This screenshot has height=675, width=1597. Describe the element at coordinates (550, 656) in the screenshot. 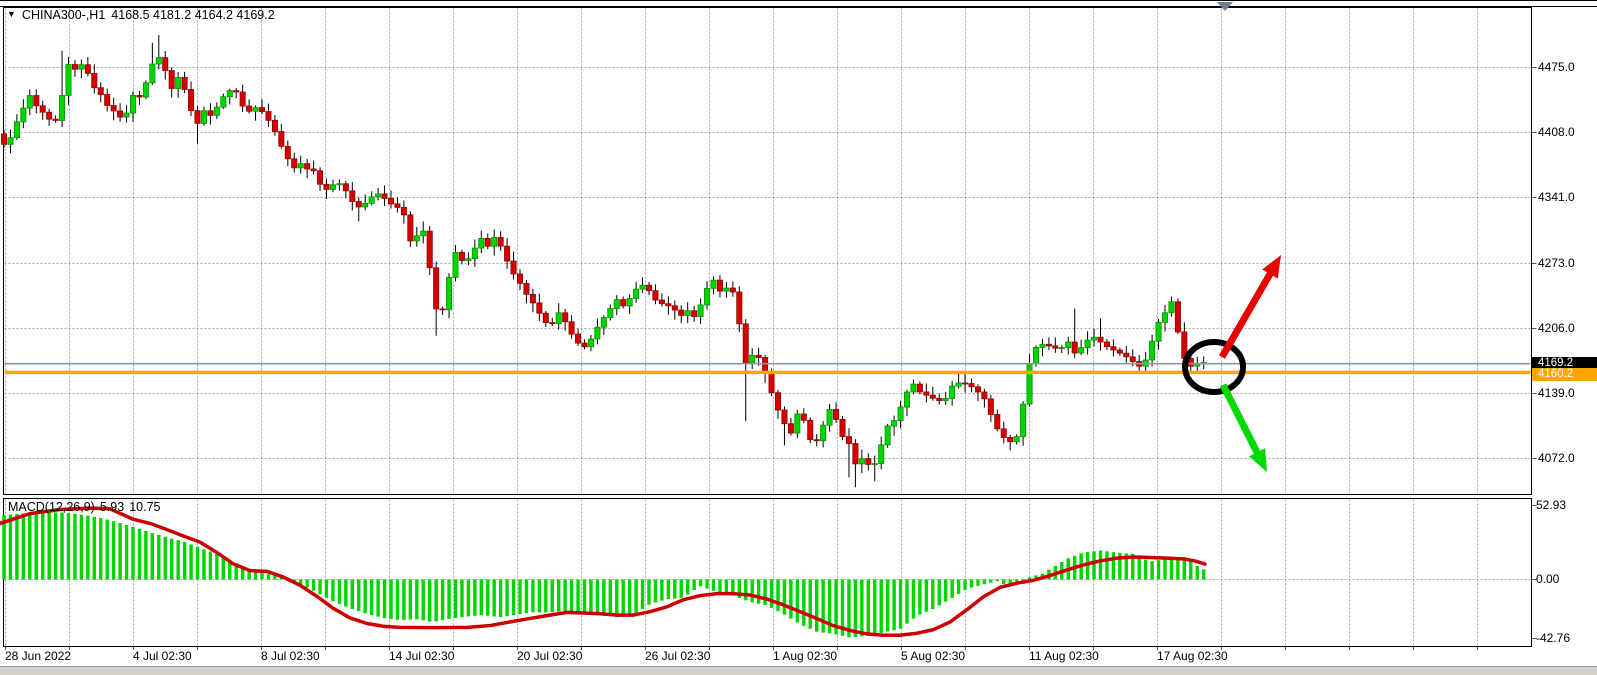

I see `time-axis-label: 20 Jul 02:30` at that location.